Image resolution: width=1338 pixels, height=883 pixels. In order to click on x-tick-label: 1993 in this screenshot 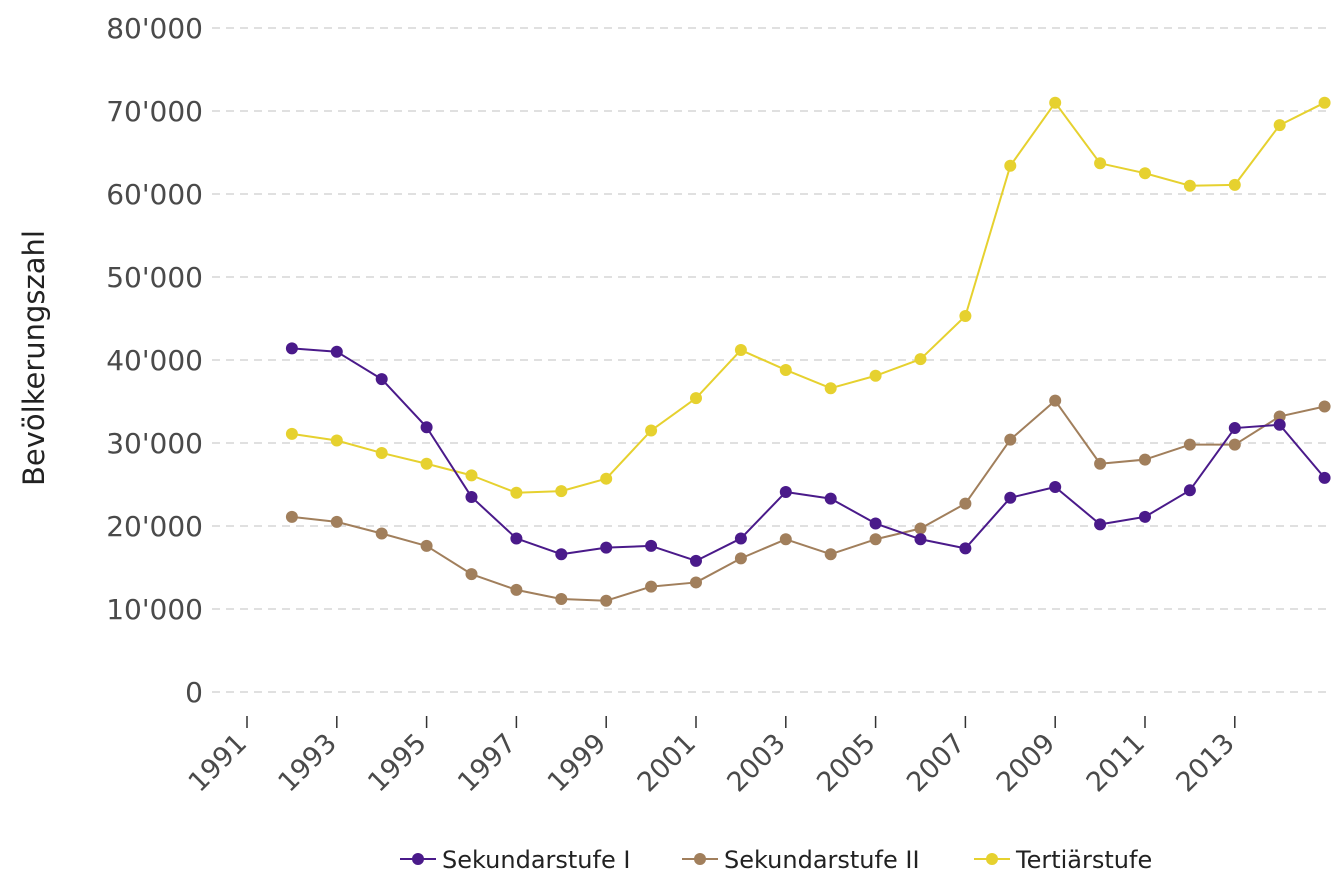, I will do `click(307, 763)`.